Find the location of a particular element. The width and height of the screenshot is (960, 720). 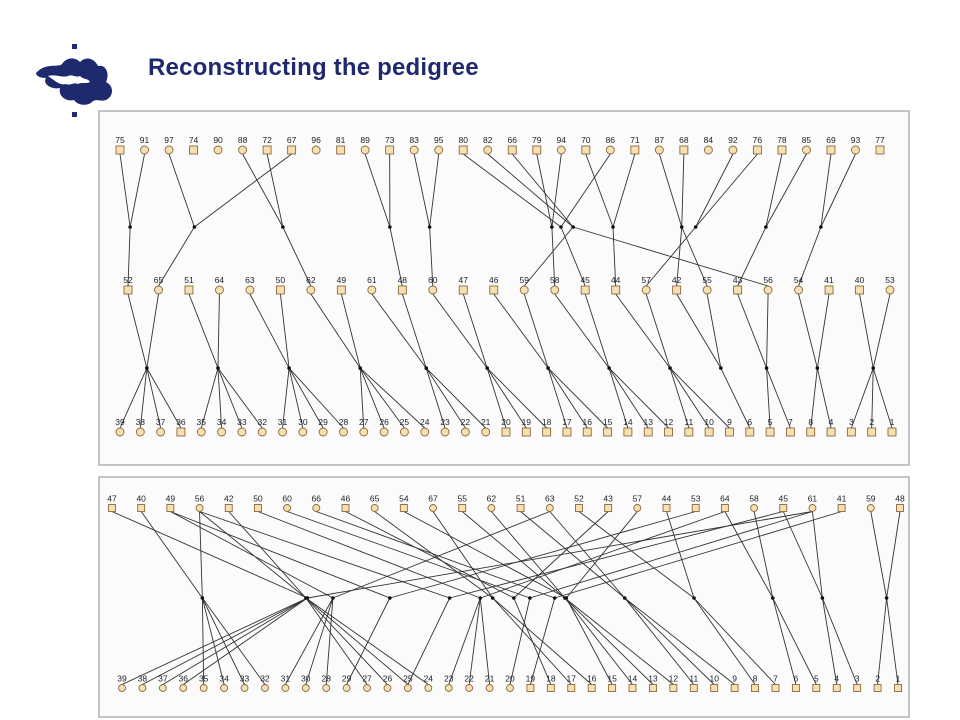

node-label: 15 is located at coordinates (608, 422).